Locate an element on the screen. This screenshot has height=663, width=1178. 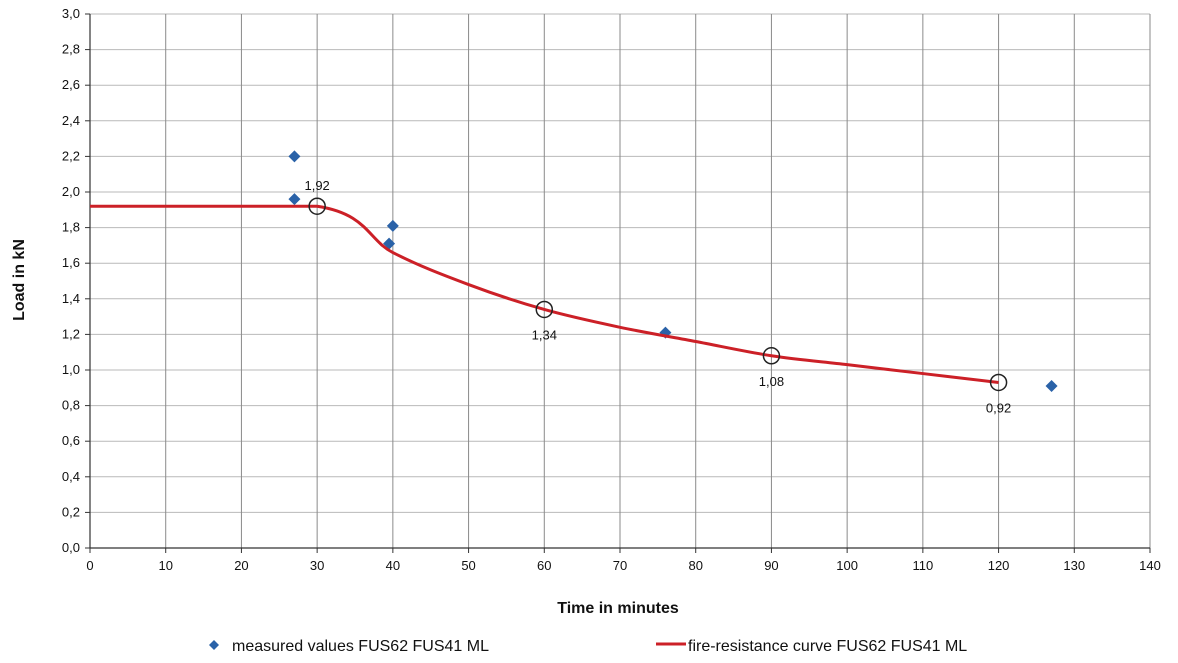
x-tick-label: 70 is located at coordinates (620, 565).